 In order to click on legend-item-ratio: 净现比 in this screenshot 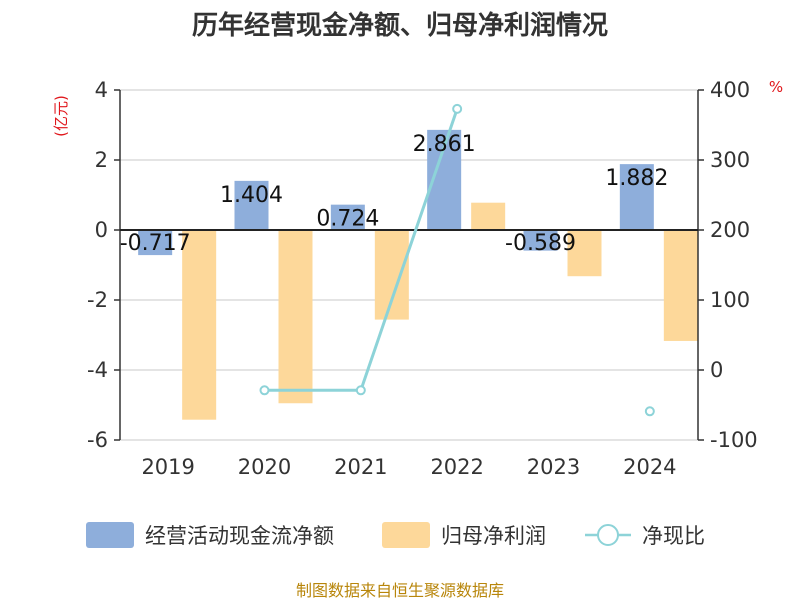, I will do `click(645, 536)`.